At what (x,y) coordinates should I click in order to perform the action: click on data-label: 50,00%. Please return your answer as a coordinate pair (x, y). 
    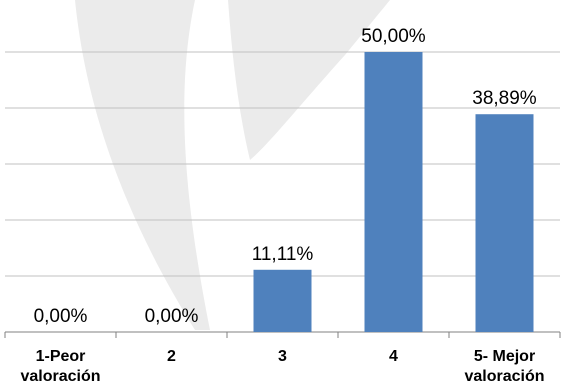
    Looking at the image, I should click on (393, 36).